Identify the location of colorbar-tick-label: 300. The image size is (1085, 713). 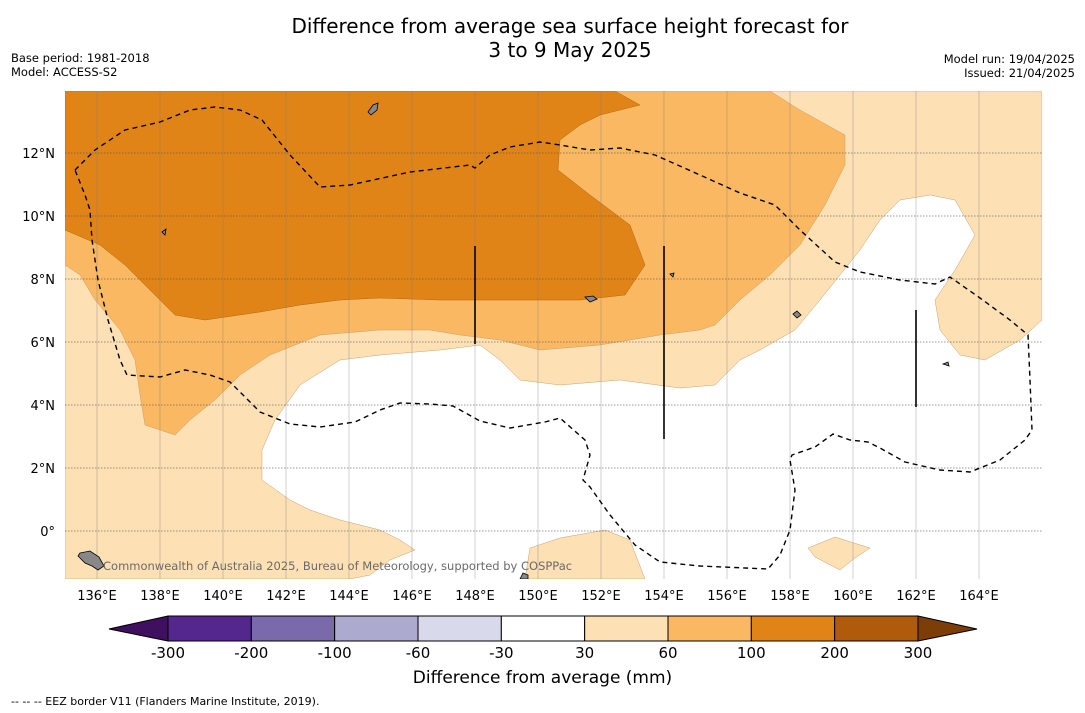
(918, 653).